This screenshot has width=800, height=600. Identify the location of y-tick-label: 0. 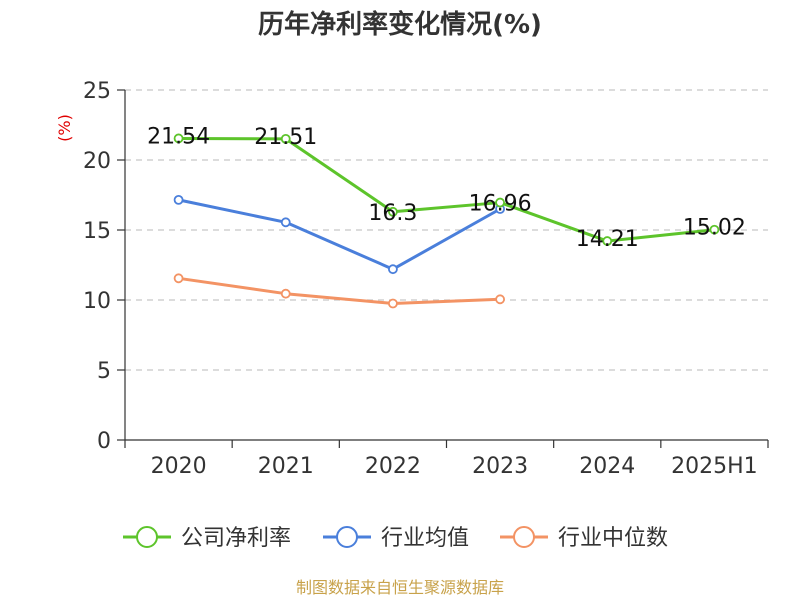
(104, 441).